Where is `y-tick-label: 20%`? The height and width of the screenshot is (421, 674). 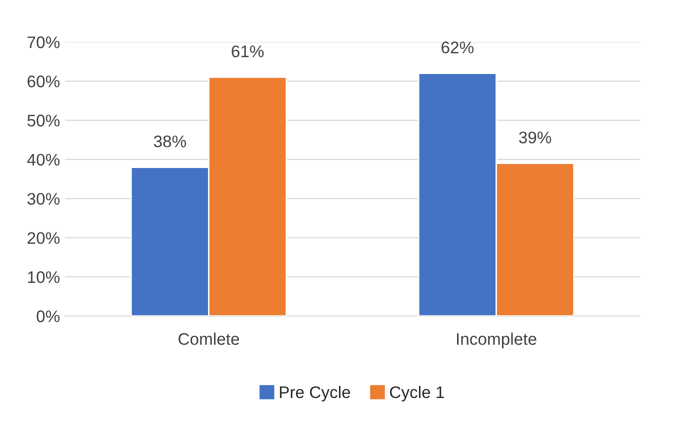 y-tick-label: 20% is located at coordinates (44, 238).